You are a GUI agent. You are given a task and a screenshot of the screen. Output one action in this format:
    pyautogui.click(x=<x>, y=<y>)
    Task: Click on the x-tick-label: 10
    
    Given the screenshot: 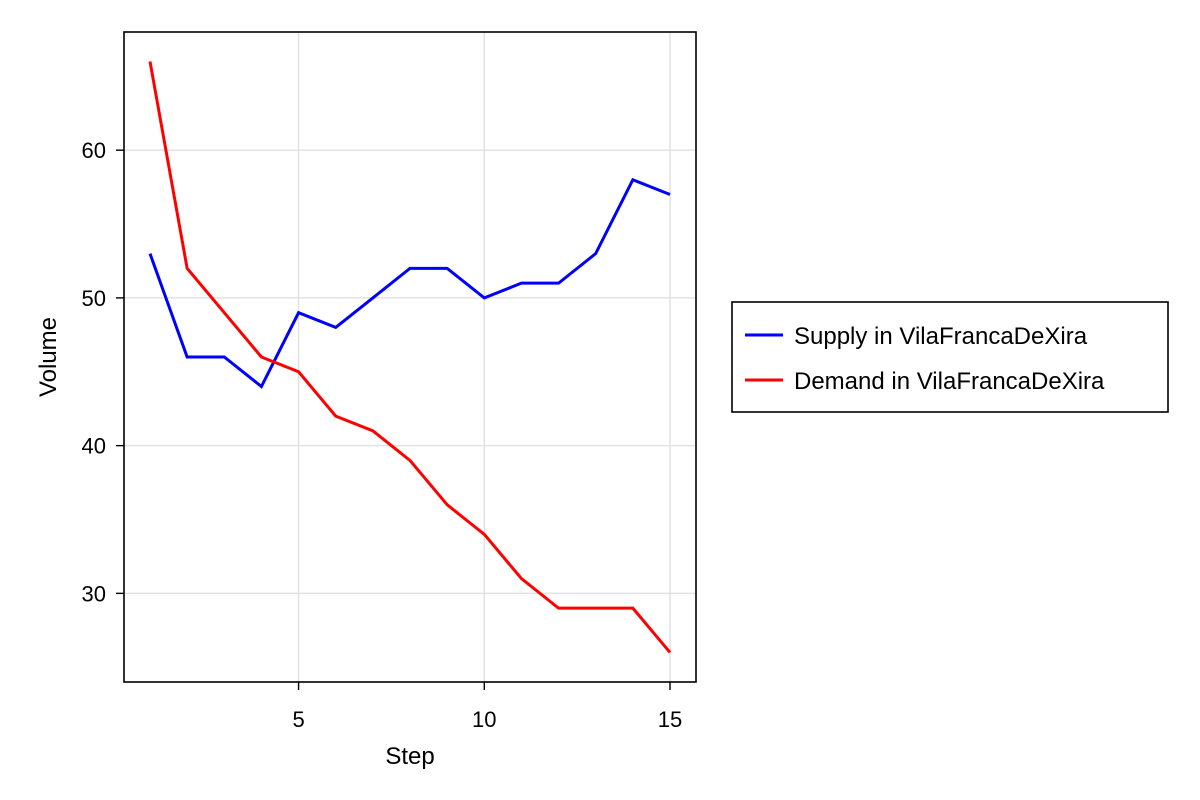 What is the action you would take?
    pyautogui.click(x=484, y=719)
    